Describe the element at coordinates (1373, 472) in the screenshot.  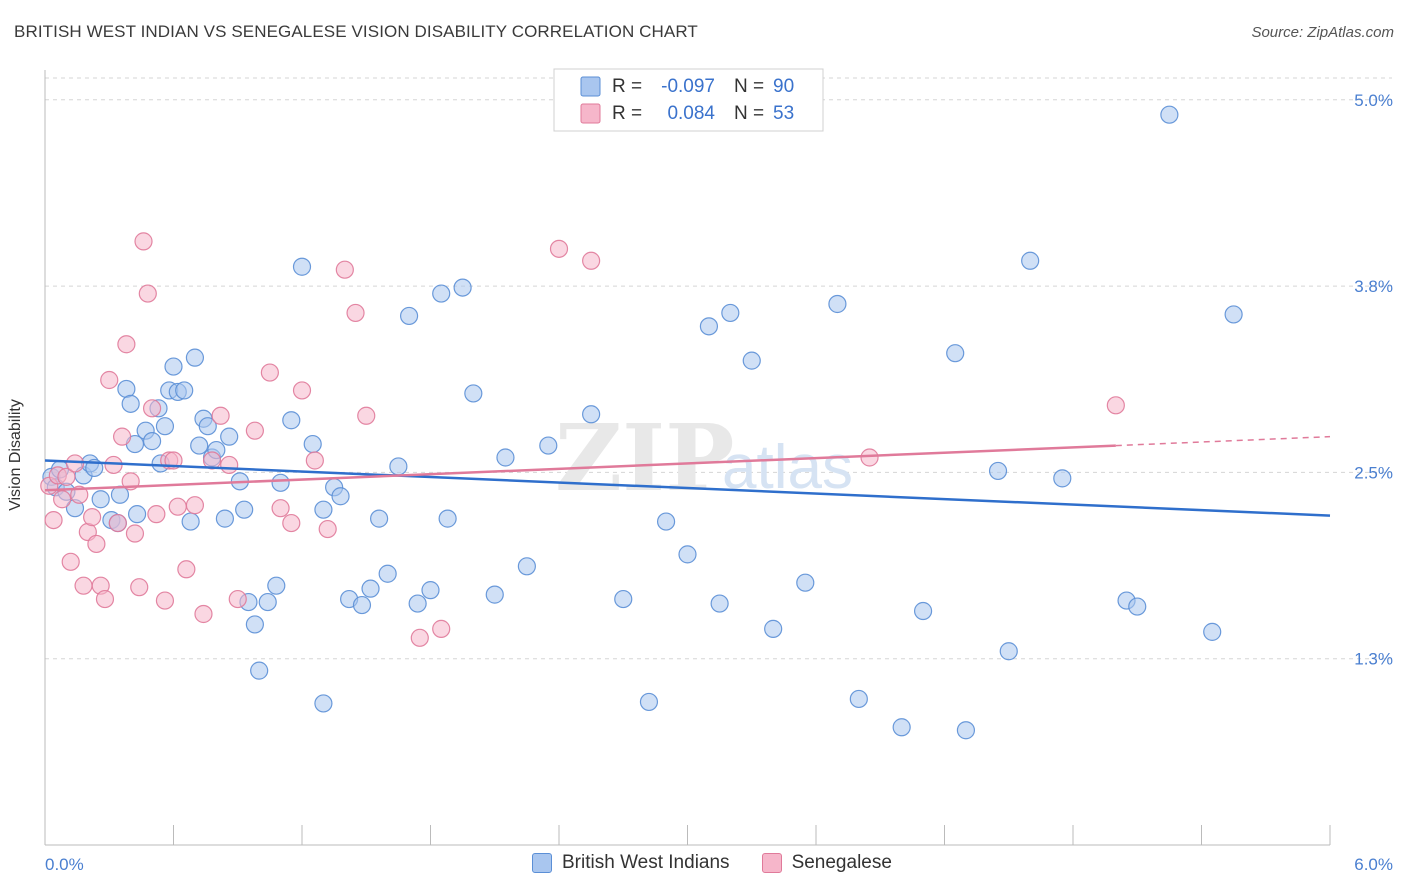
I see `y-tick-label: 2.5%` at that location.